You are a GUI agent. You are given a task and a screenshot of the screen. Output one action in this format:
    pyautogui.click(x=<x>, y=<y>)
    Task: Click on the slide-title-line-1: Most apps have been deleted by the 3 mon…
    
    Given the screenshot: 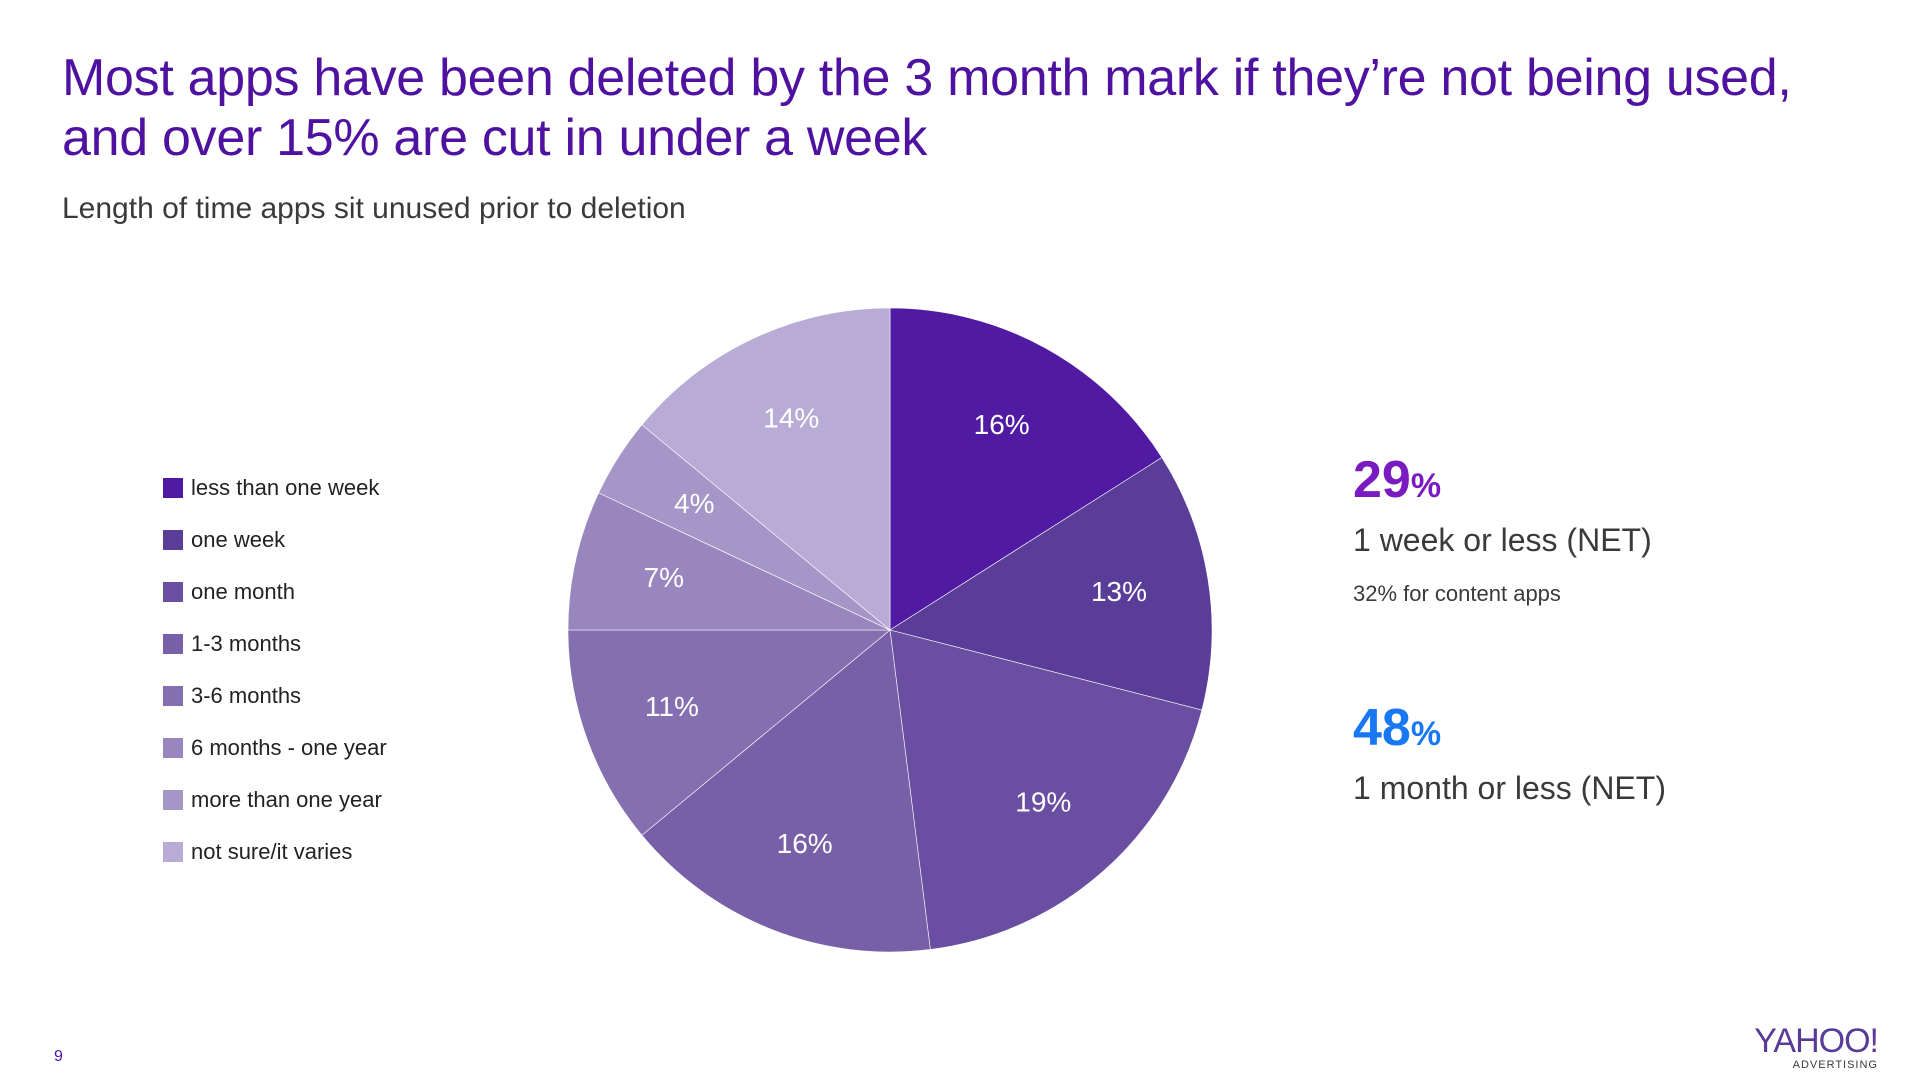 What is the action you would take?
    pyautogui.click(x=927, y=78)
    